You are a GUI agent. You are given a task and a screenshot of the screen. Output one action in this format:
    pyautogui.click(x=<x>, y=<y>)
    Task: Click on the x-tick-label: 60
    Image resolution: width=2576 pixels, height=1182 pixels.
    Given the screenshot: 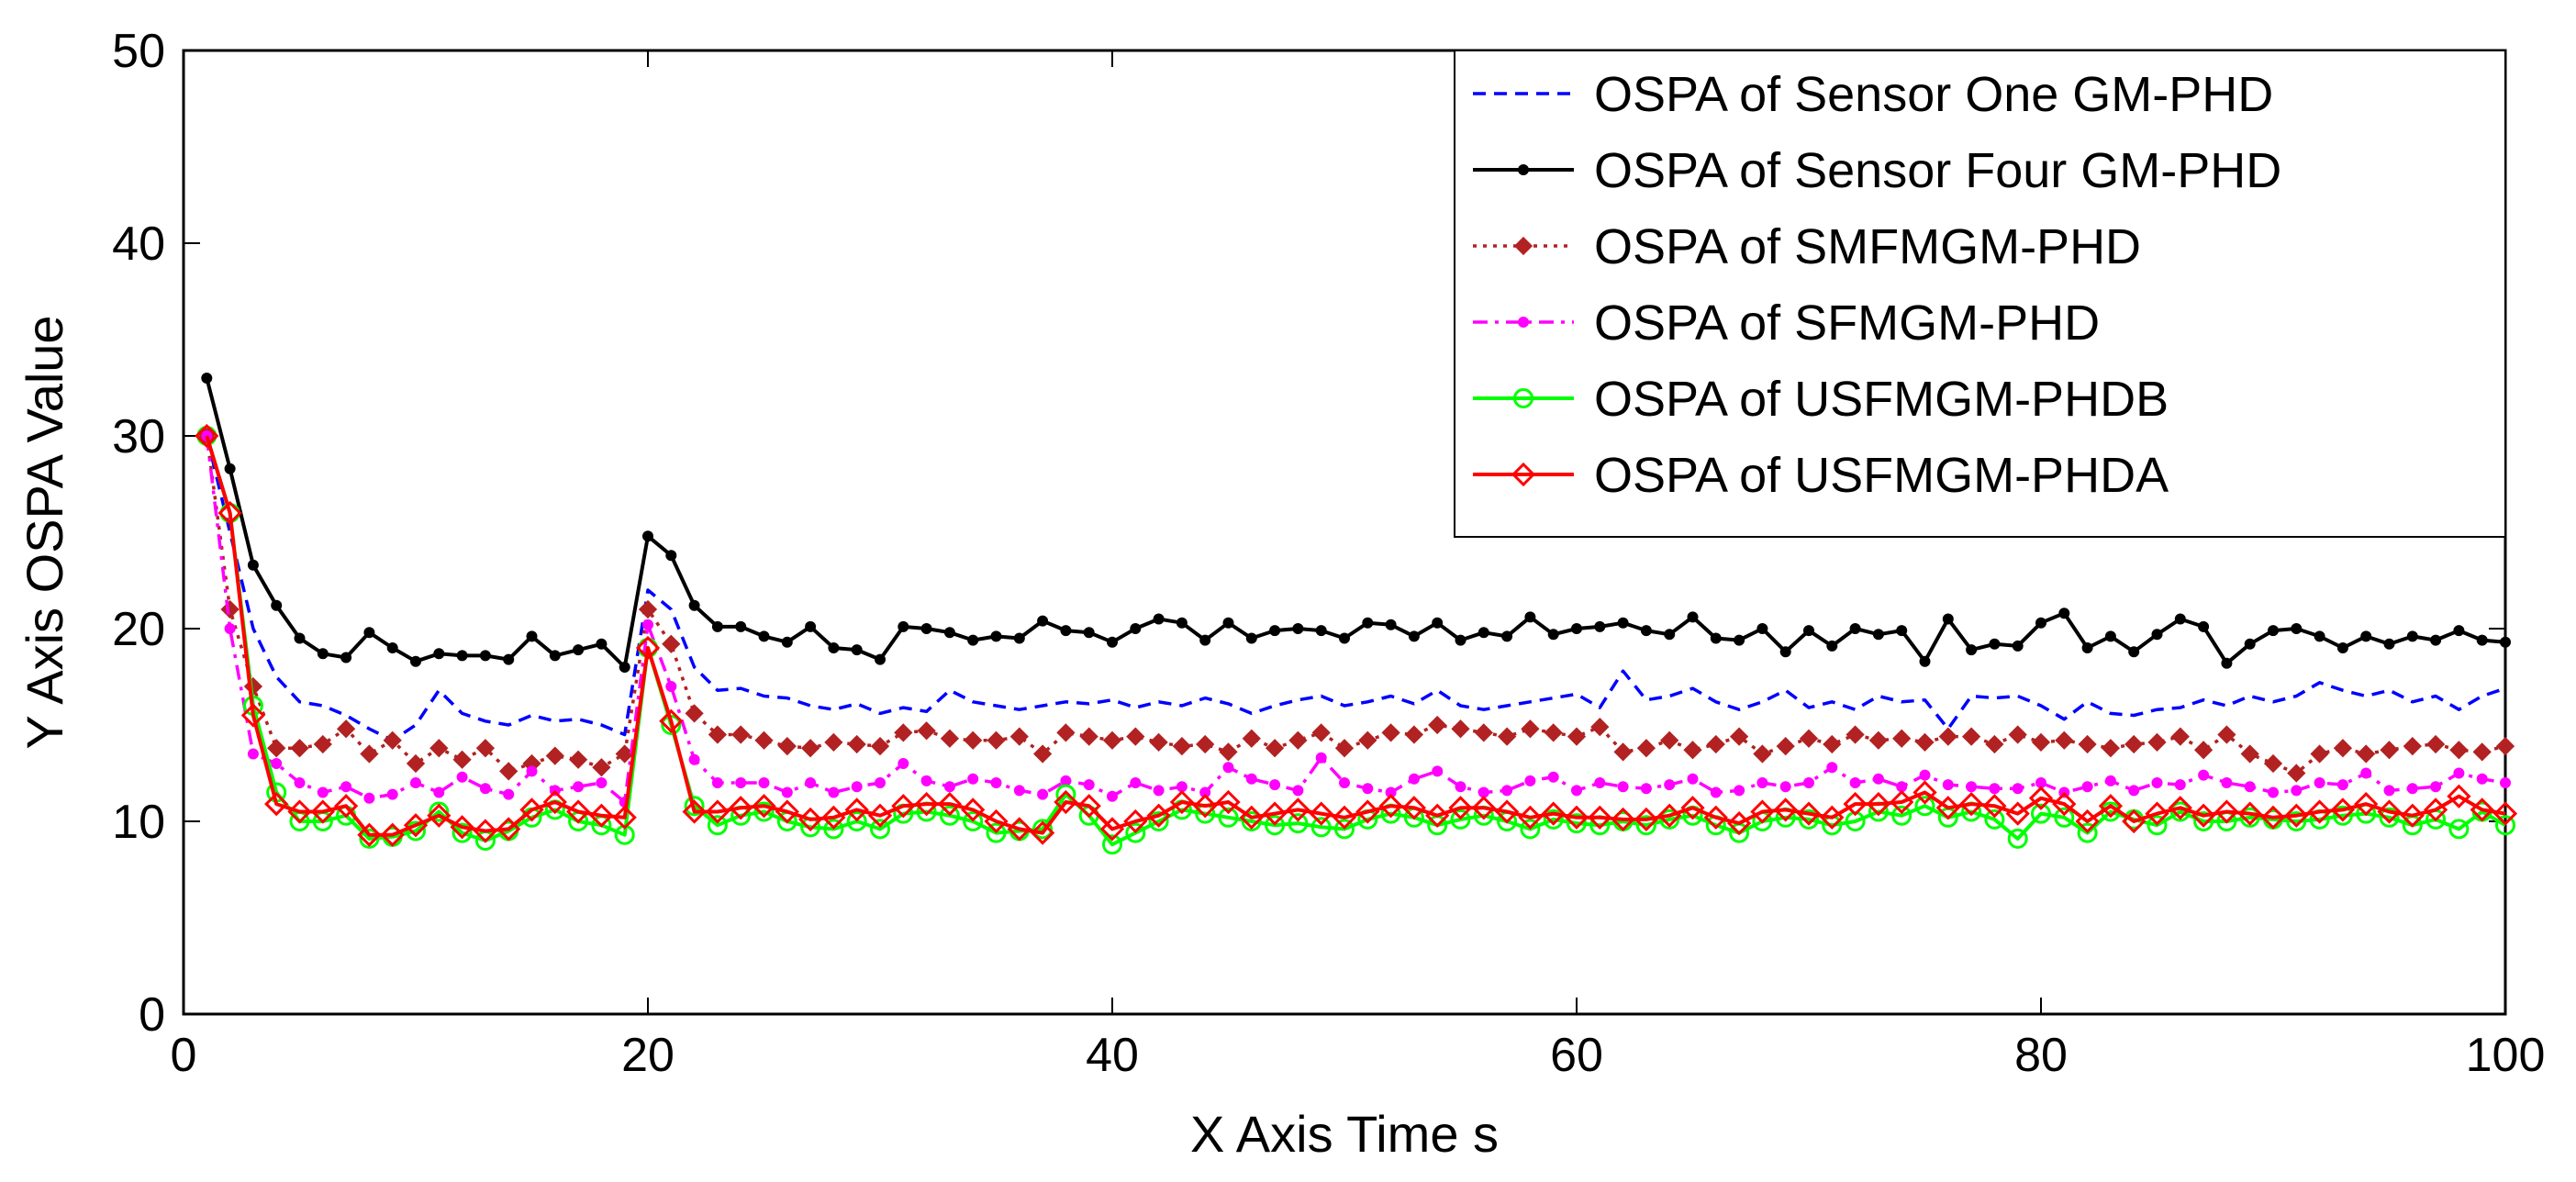 What is the action you would take?
    pyautogui.click(x=1576, y=1055)
    